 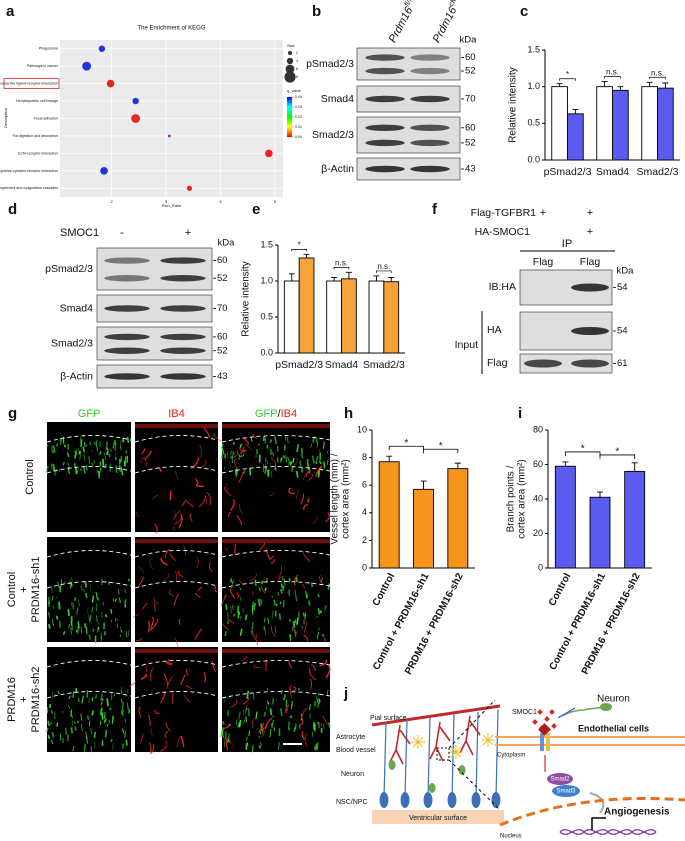 I want to click on ip-column: Flag, so click(x=590, y=262).